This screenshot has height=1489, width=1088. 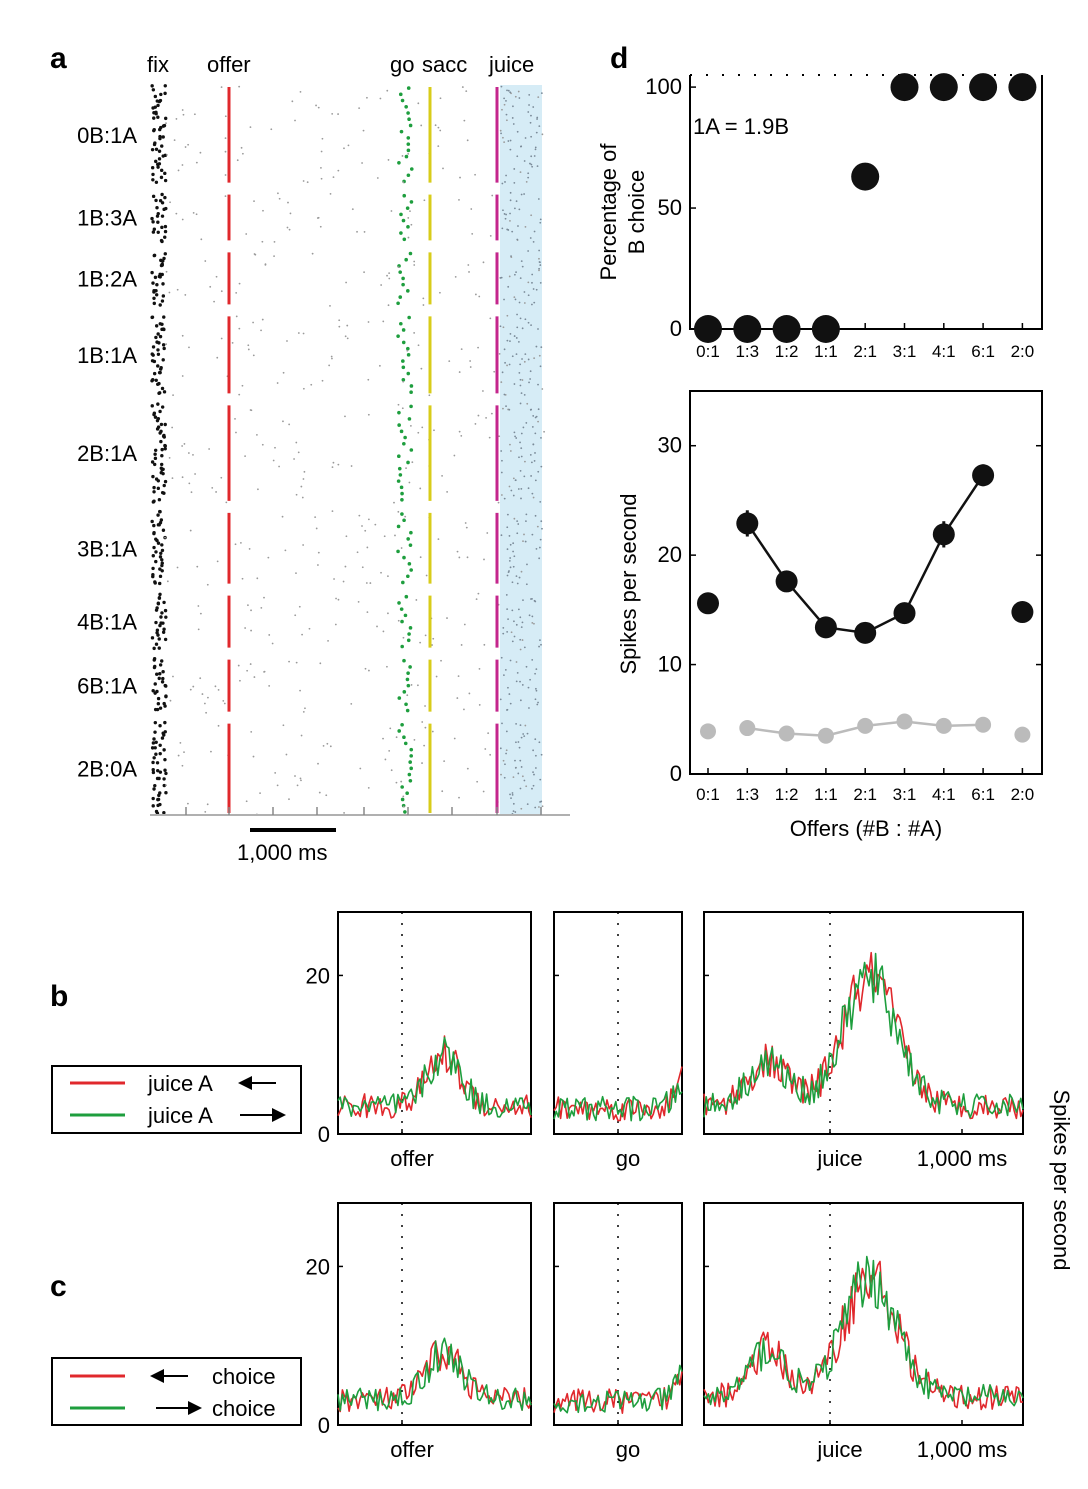 What do you see at coordinates (58, 58) in the screenshot?
I see `panel-letter-a: a` at bounding box center [58, 58].